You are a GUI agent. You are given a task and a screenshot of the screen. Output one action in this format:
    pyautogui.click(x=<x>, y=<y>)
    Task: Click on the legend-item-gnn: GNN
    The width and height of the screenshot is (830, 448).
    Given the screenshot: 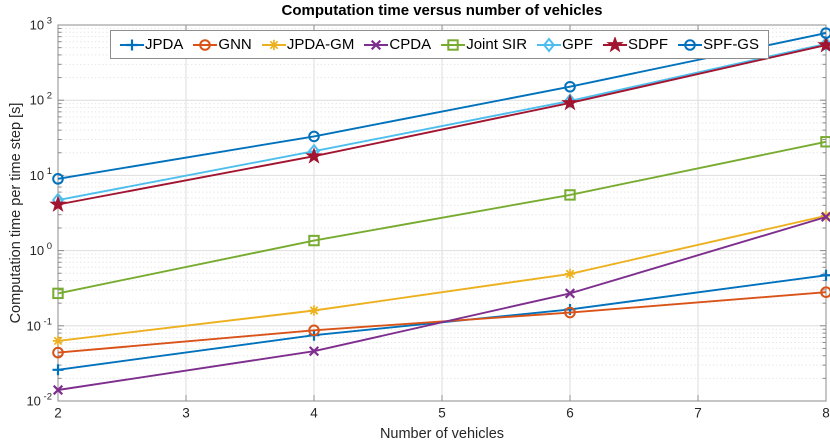 What is the action you would take?
    pyautogui.click(x=222, y=44)
    